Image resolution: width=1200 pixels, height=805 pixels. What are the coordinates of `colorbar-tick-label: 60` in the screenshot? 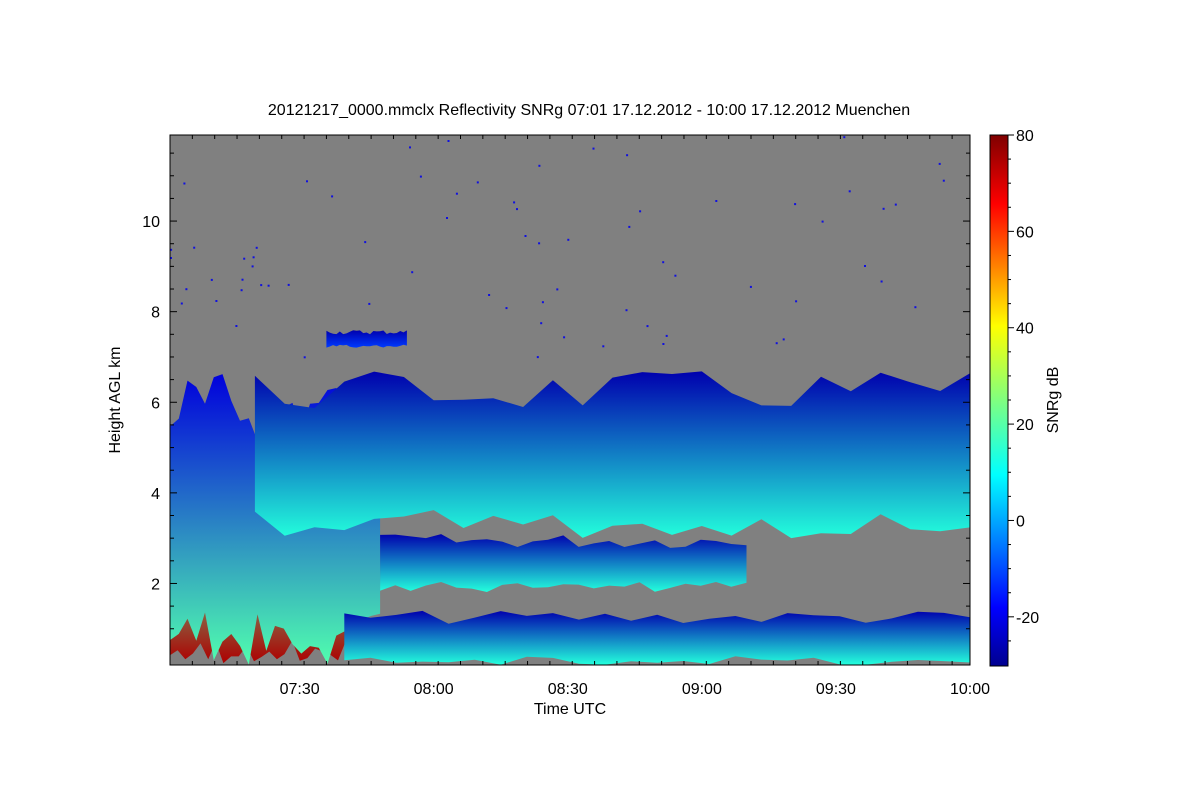 It's located at (1025, 232).